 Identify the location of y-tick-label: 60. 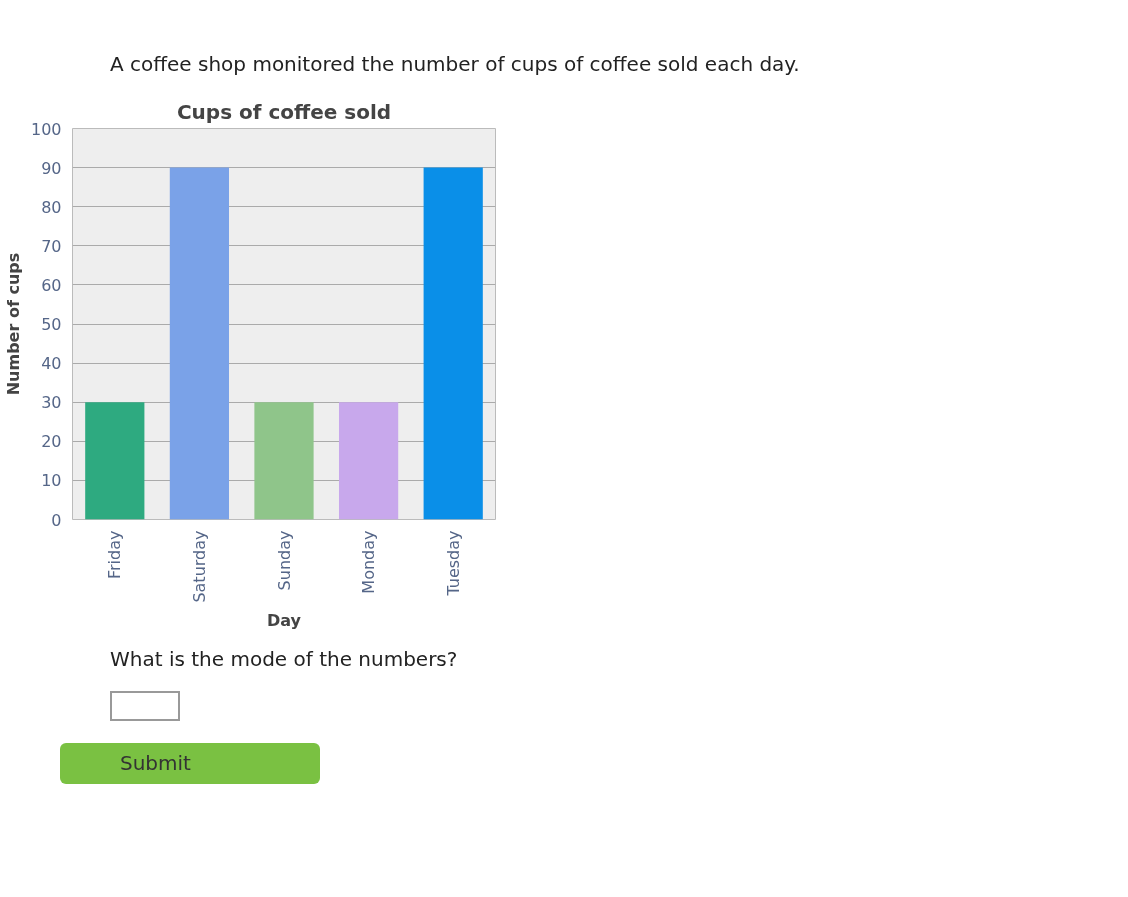
(51, 285).